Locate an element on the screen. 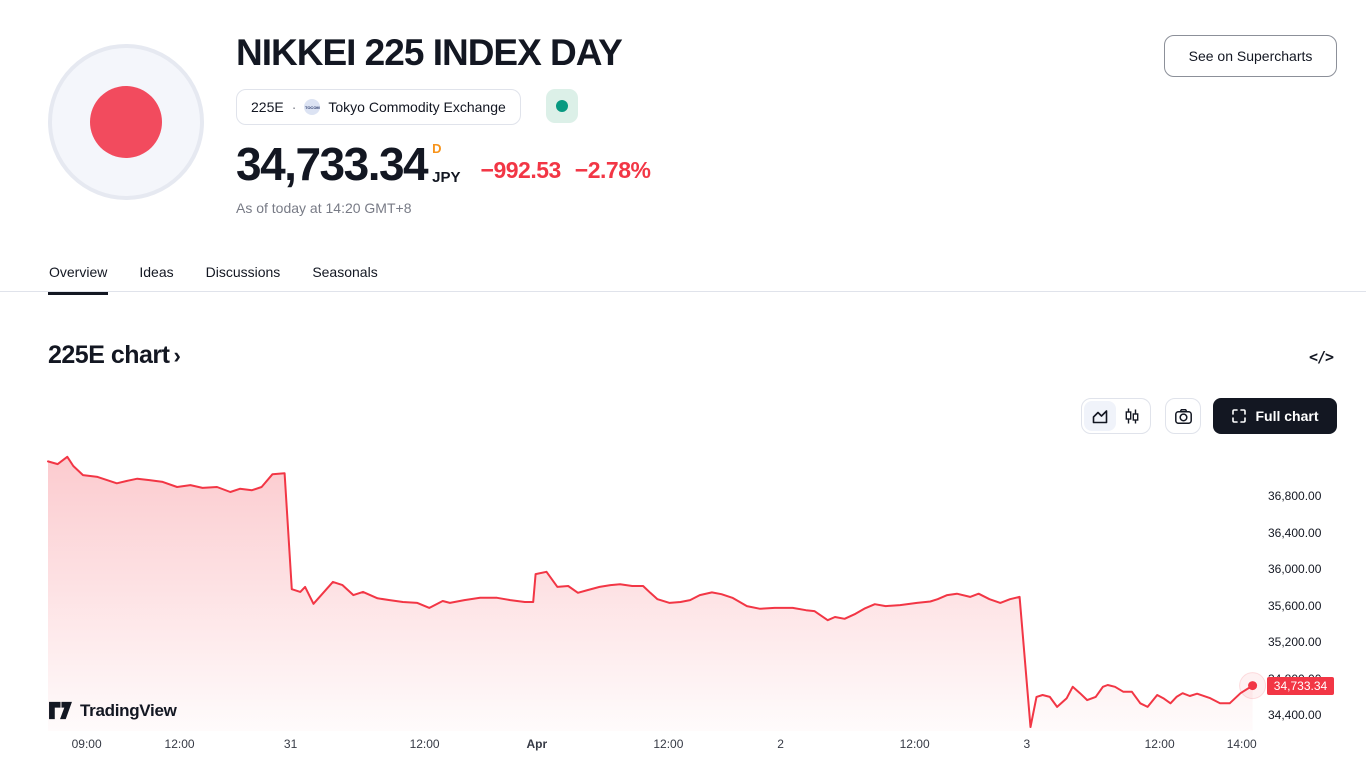  embed-code-icon: </> is located at coordinates (1321, 357).